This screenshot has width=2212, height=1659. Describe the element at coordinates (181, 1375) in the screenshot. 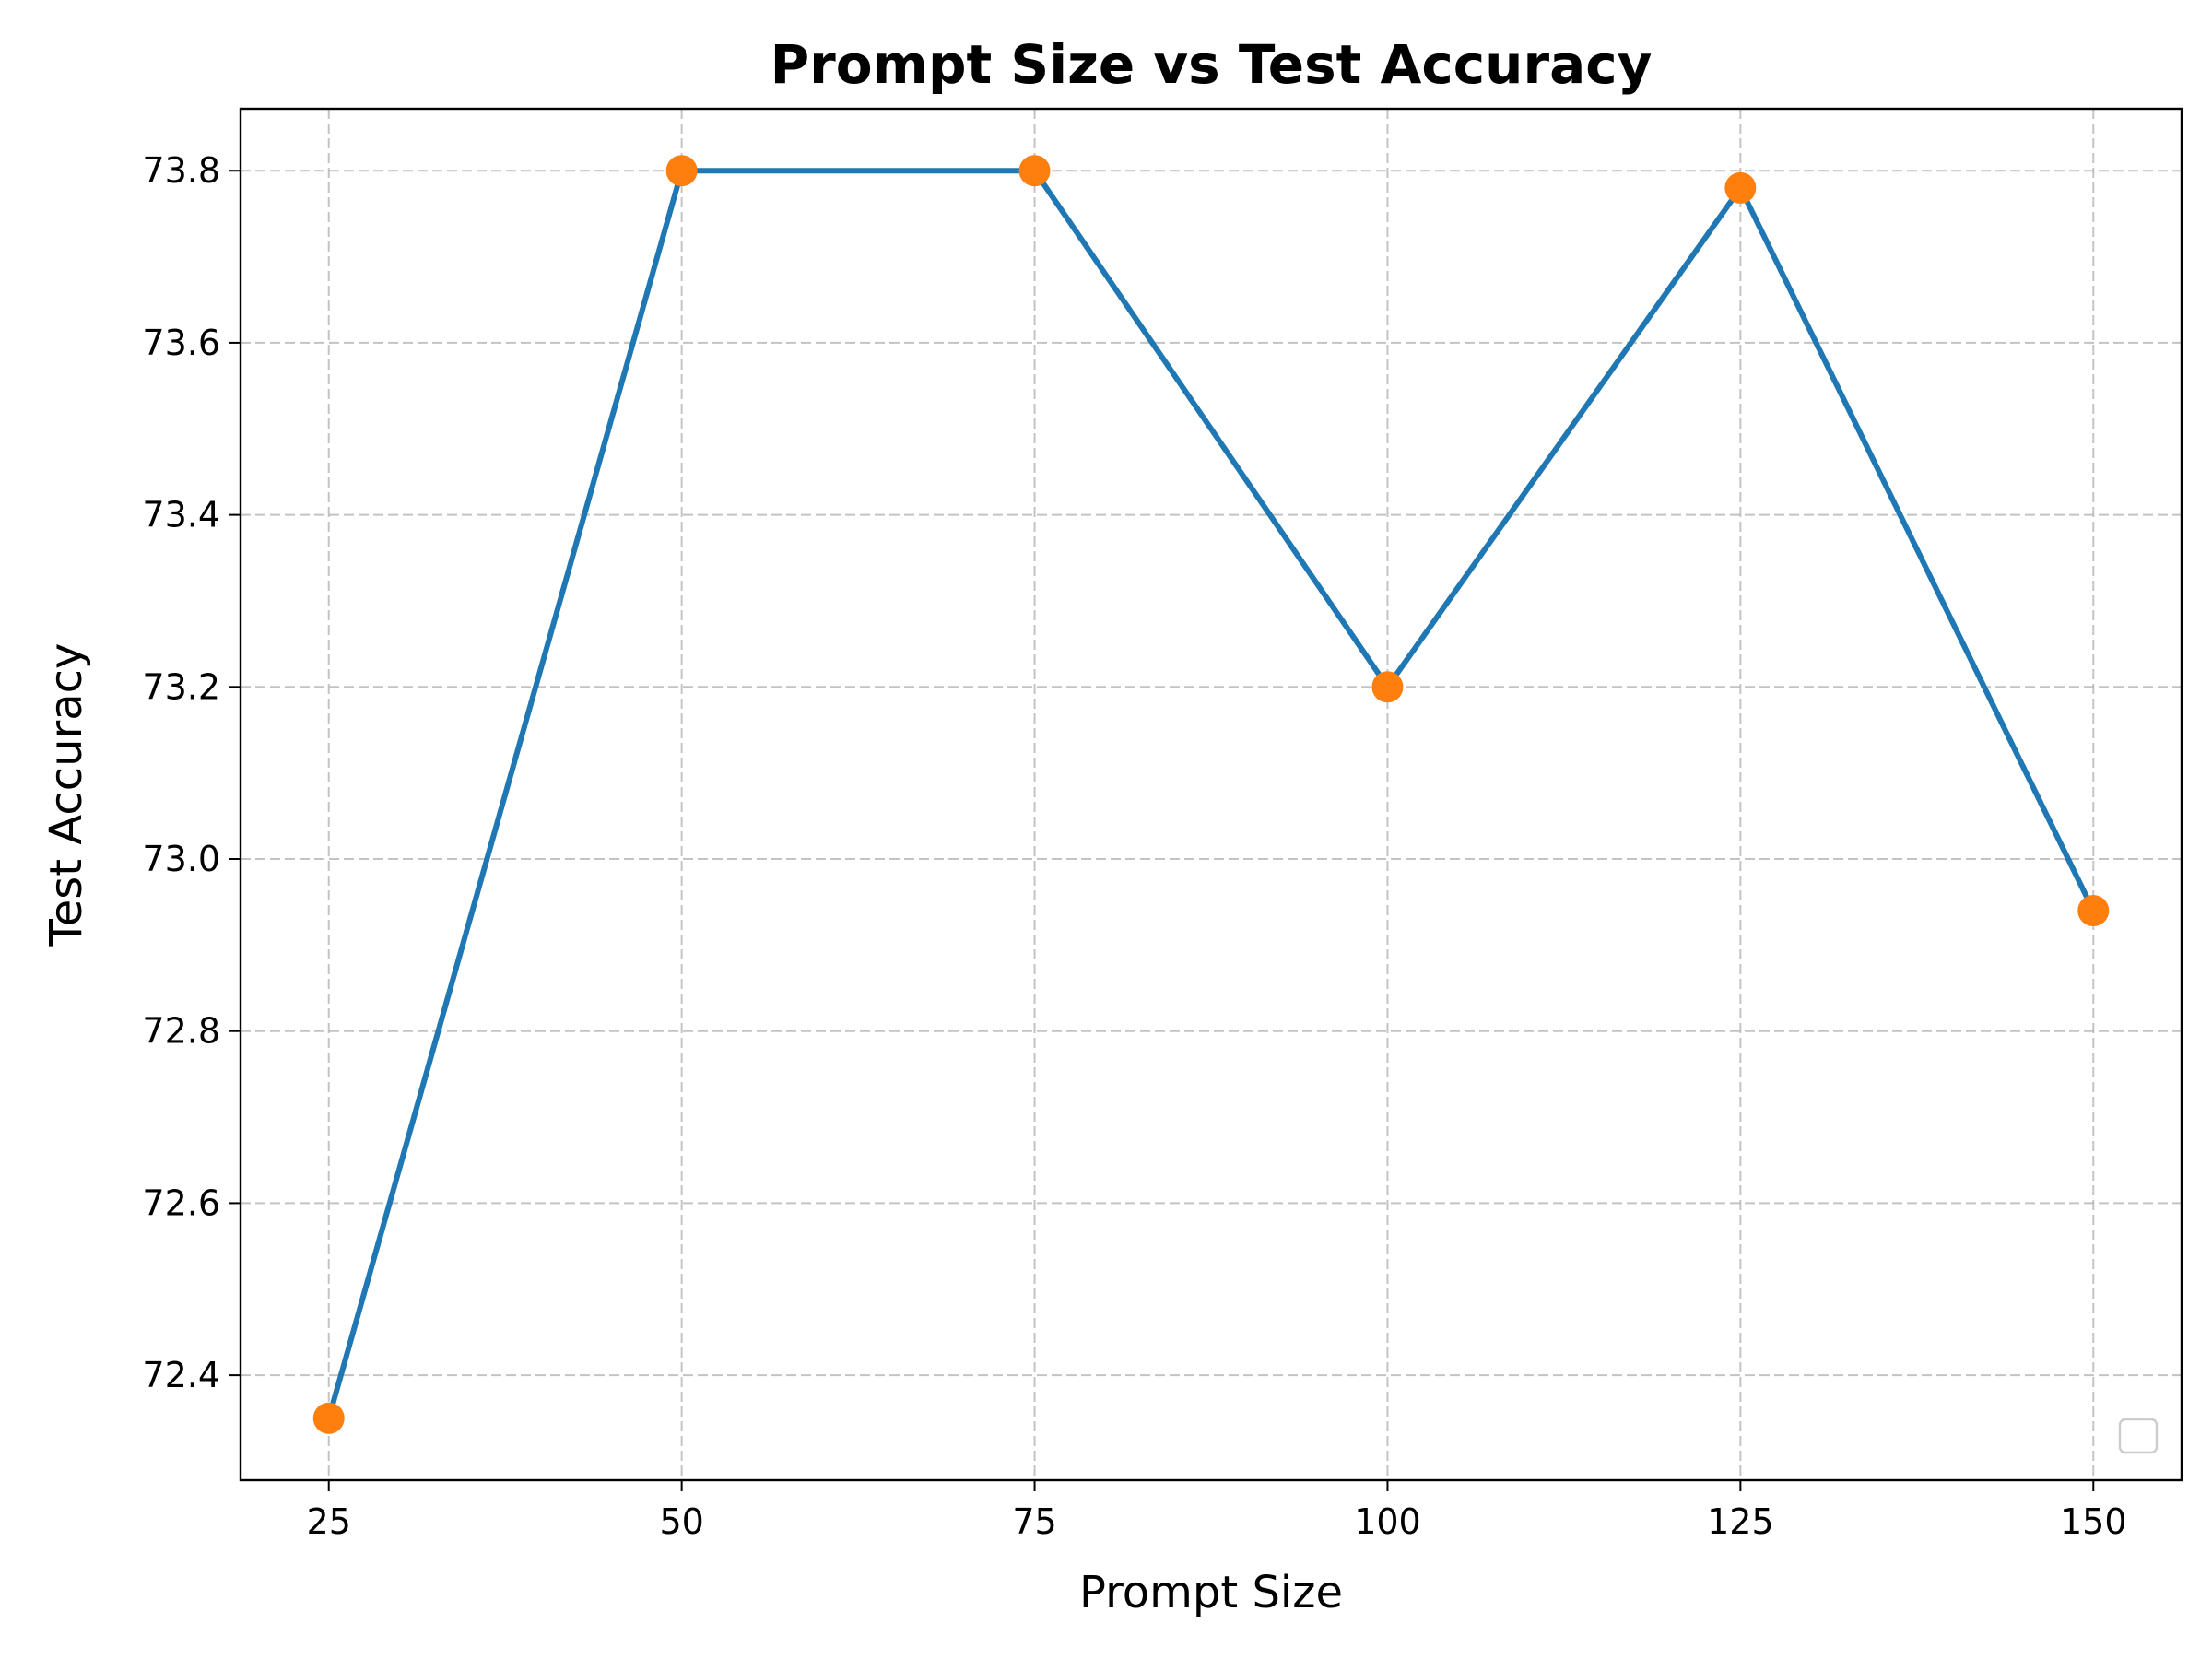

I see `y-tick-label: 72.4` at that location.